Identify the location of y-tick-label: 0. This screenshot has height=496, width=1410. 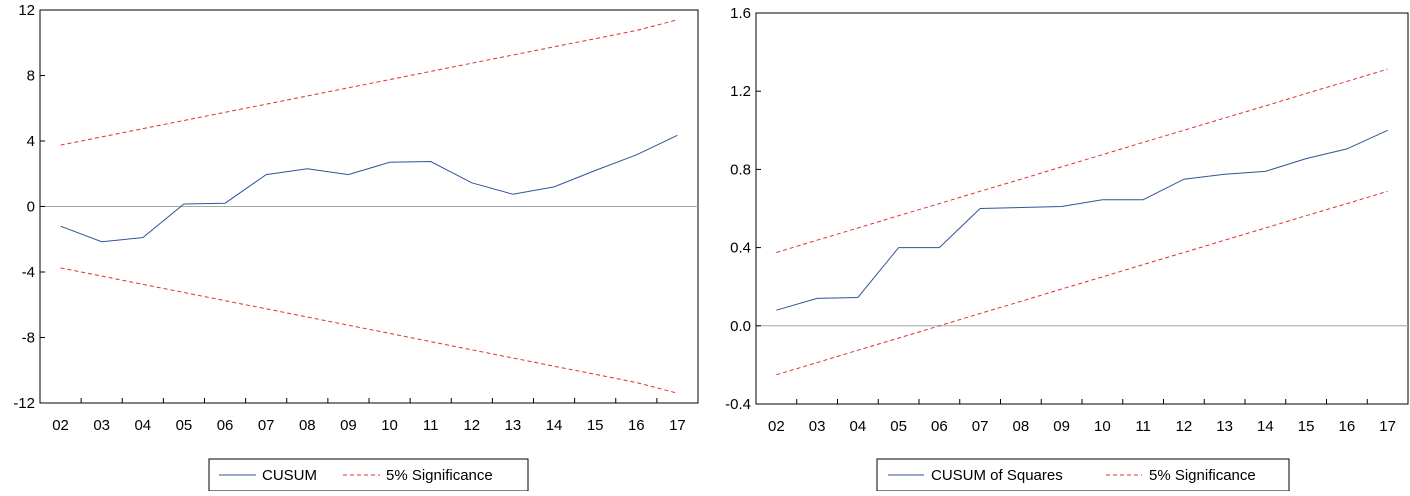
(31, 207).